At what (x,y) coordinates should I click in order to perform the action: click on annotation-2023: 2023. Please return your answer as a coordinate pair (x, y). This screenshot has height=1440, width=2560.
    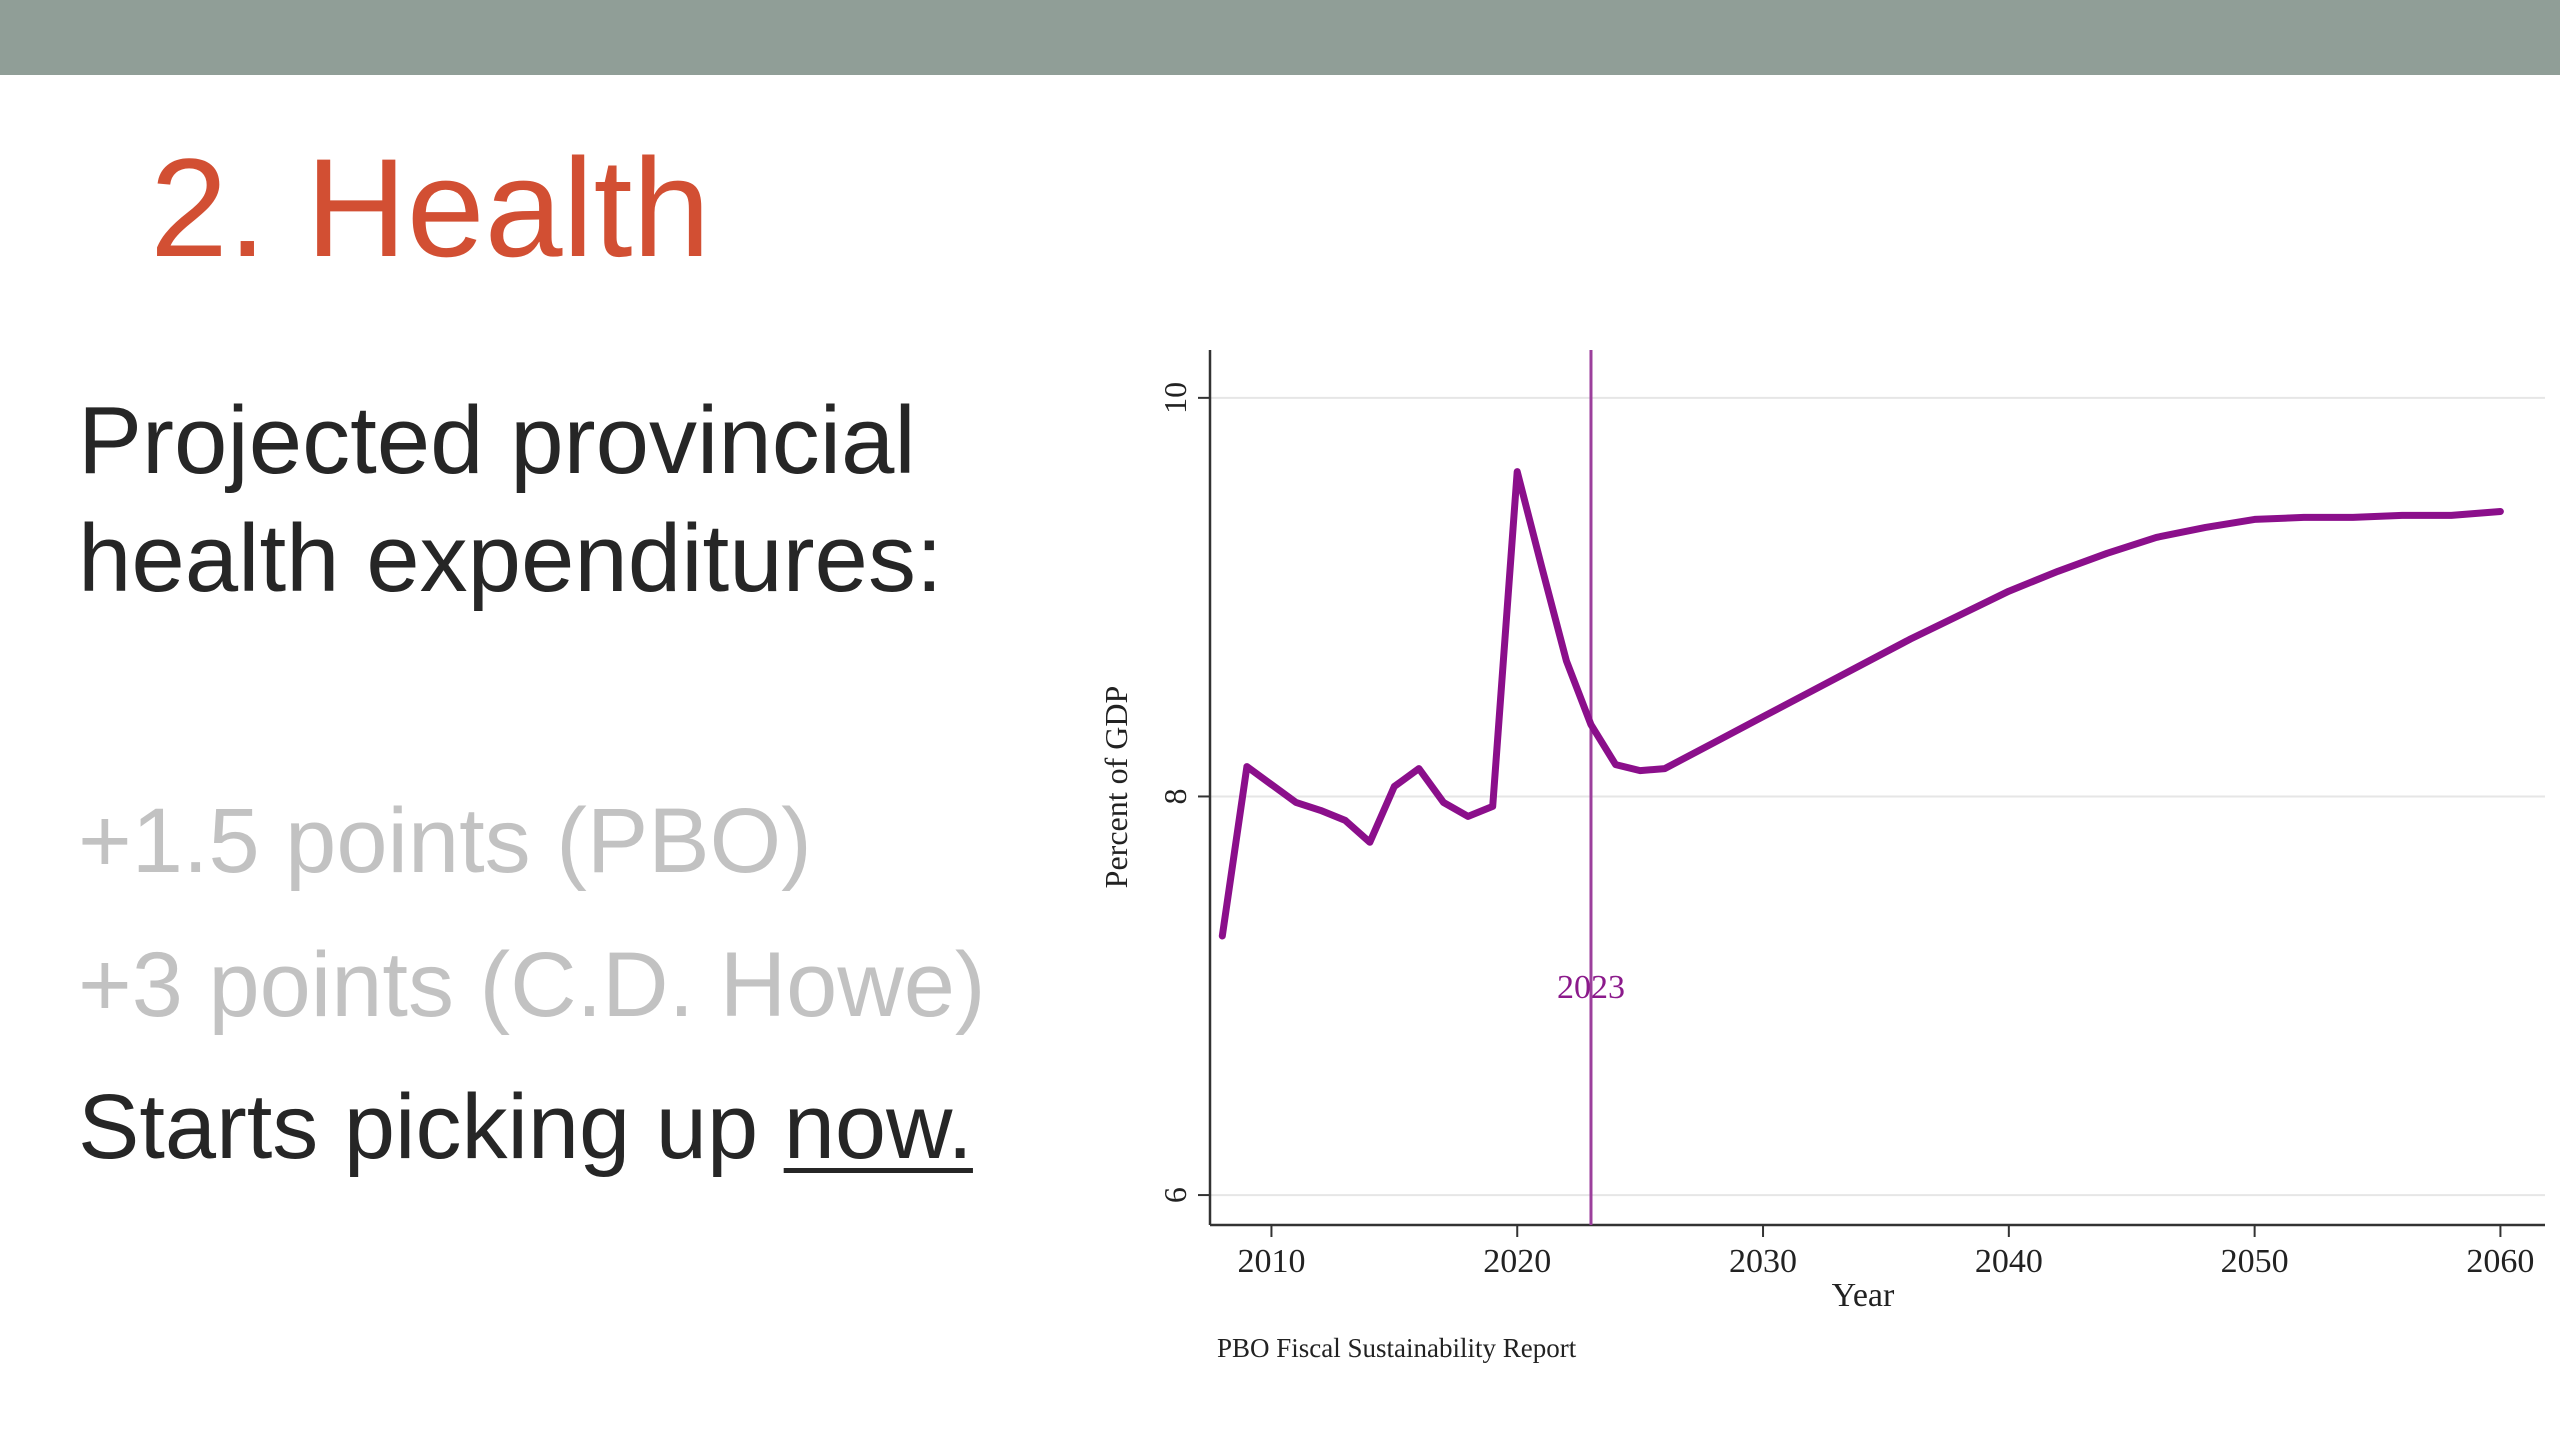
    Looking at the image, I should click on (1591, 787).